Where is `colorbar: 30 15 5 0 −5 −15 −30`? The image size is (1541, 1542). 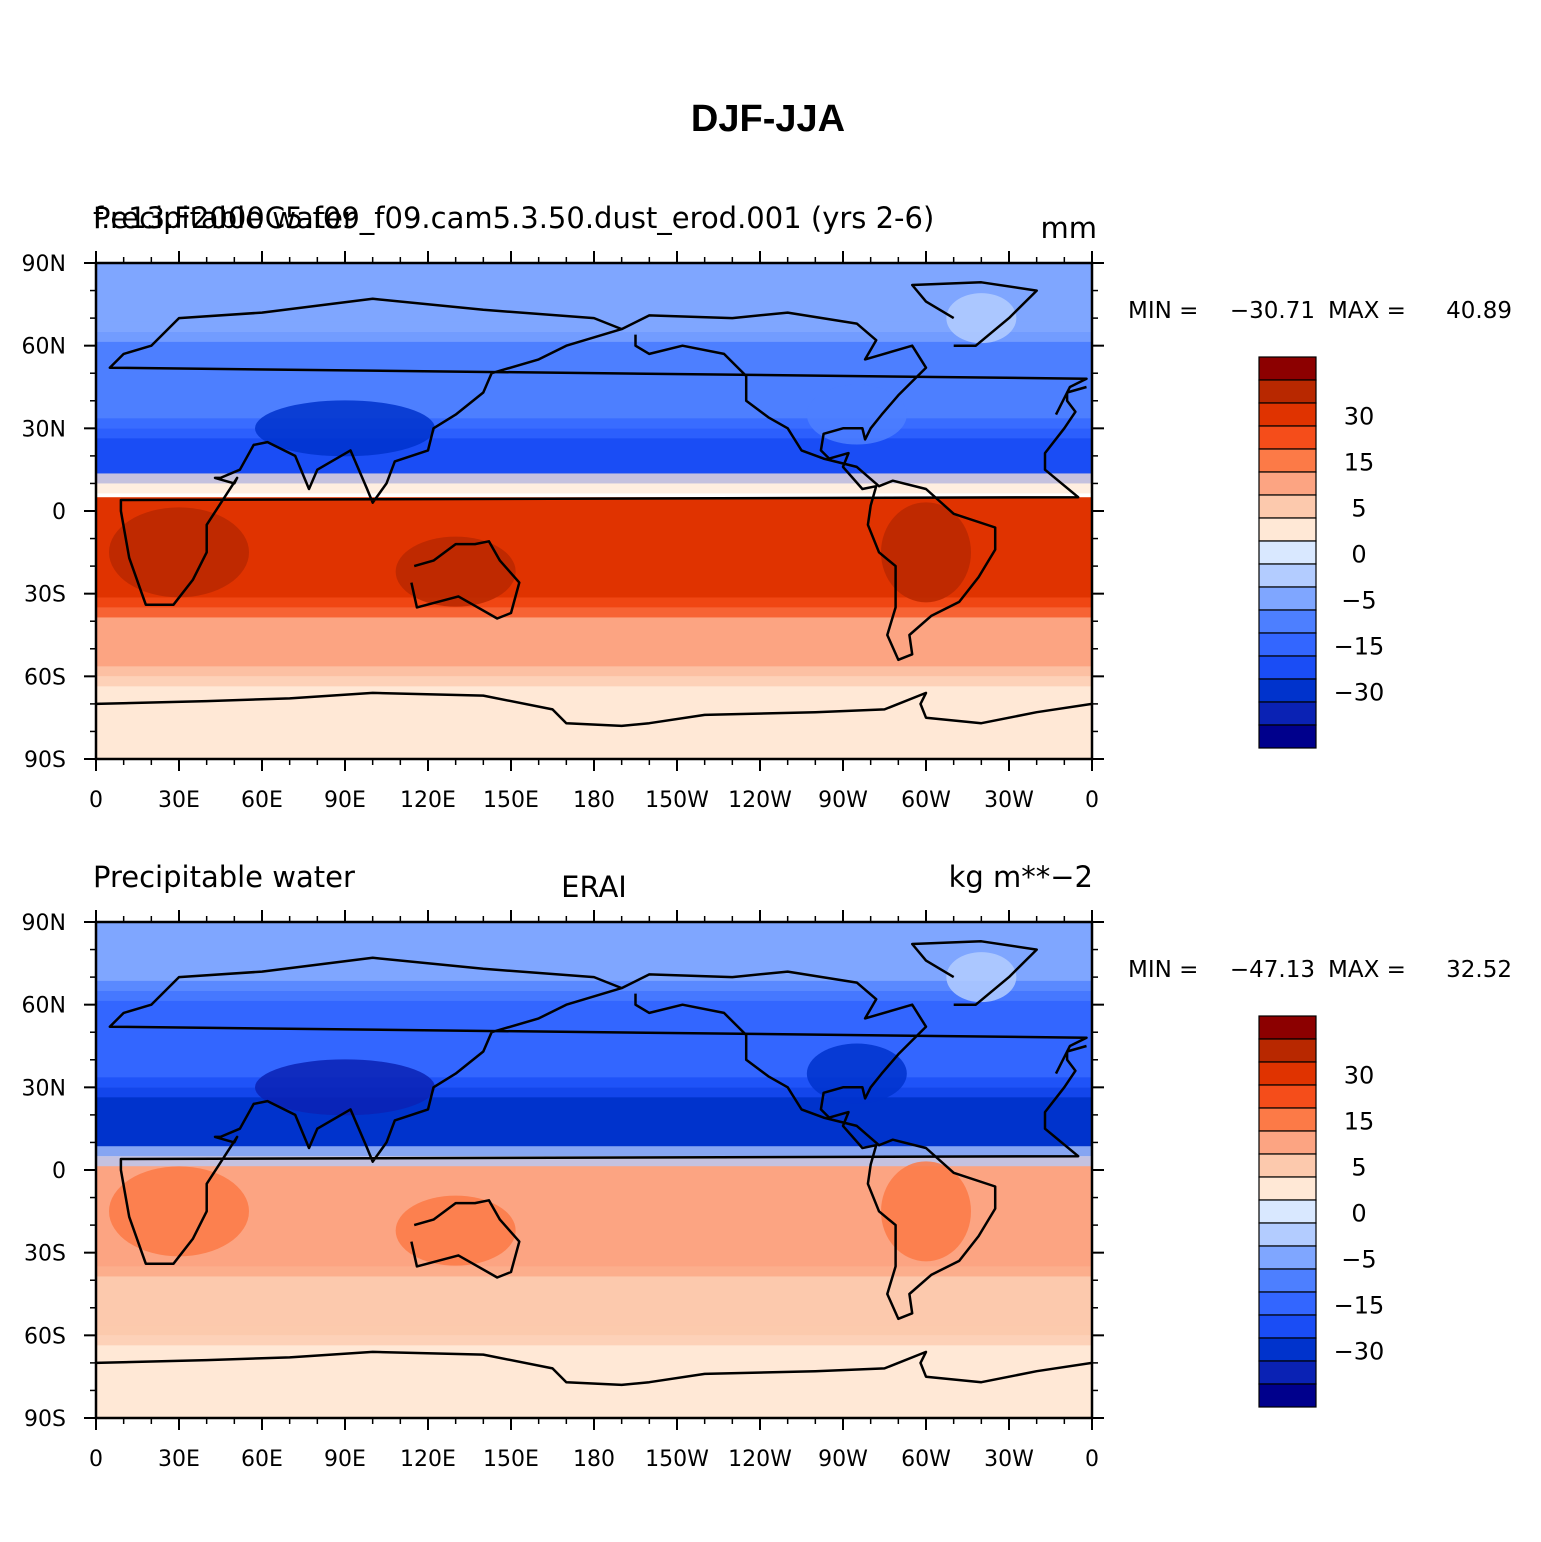
colorbar: 30 15 5 0 −5 −15 −30 is located at coordinates (1321, 552).